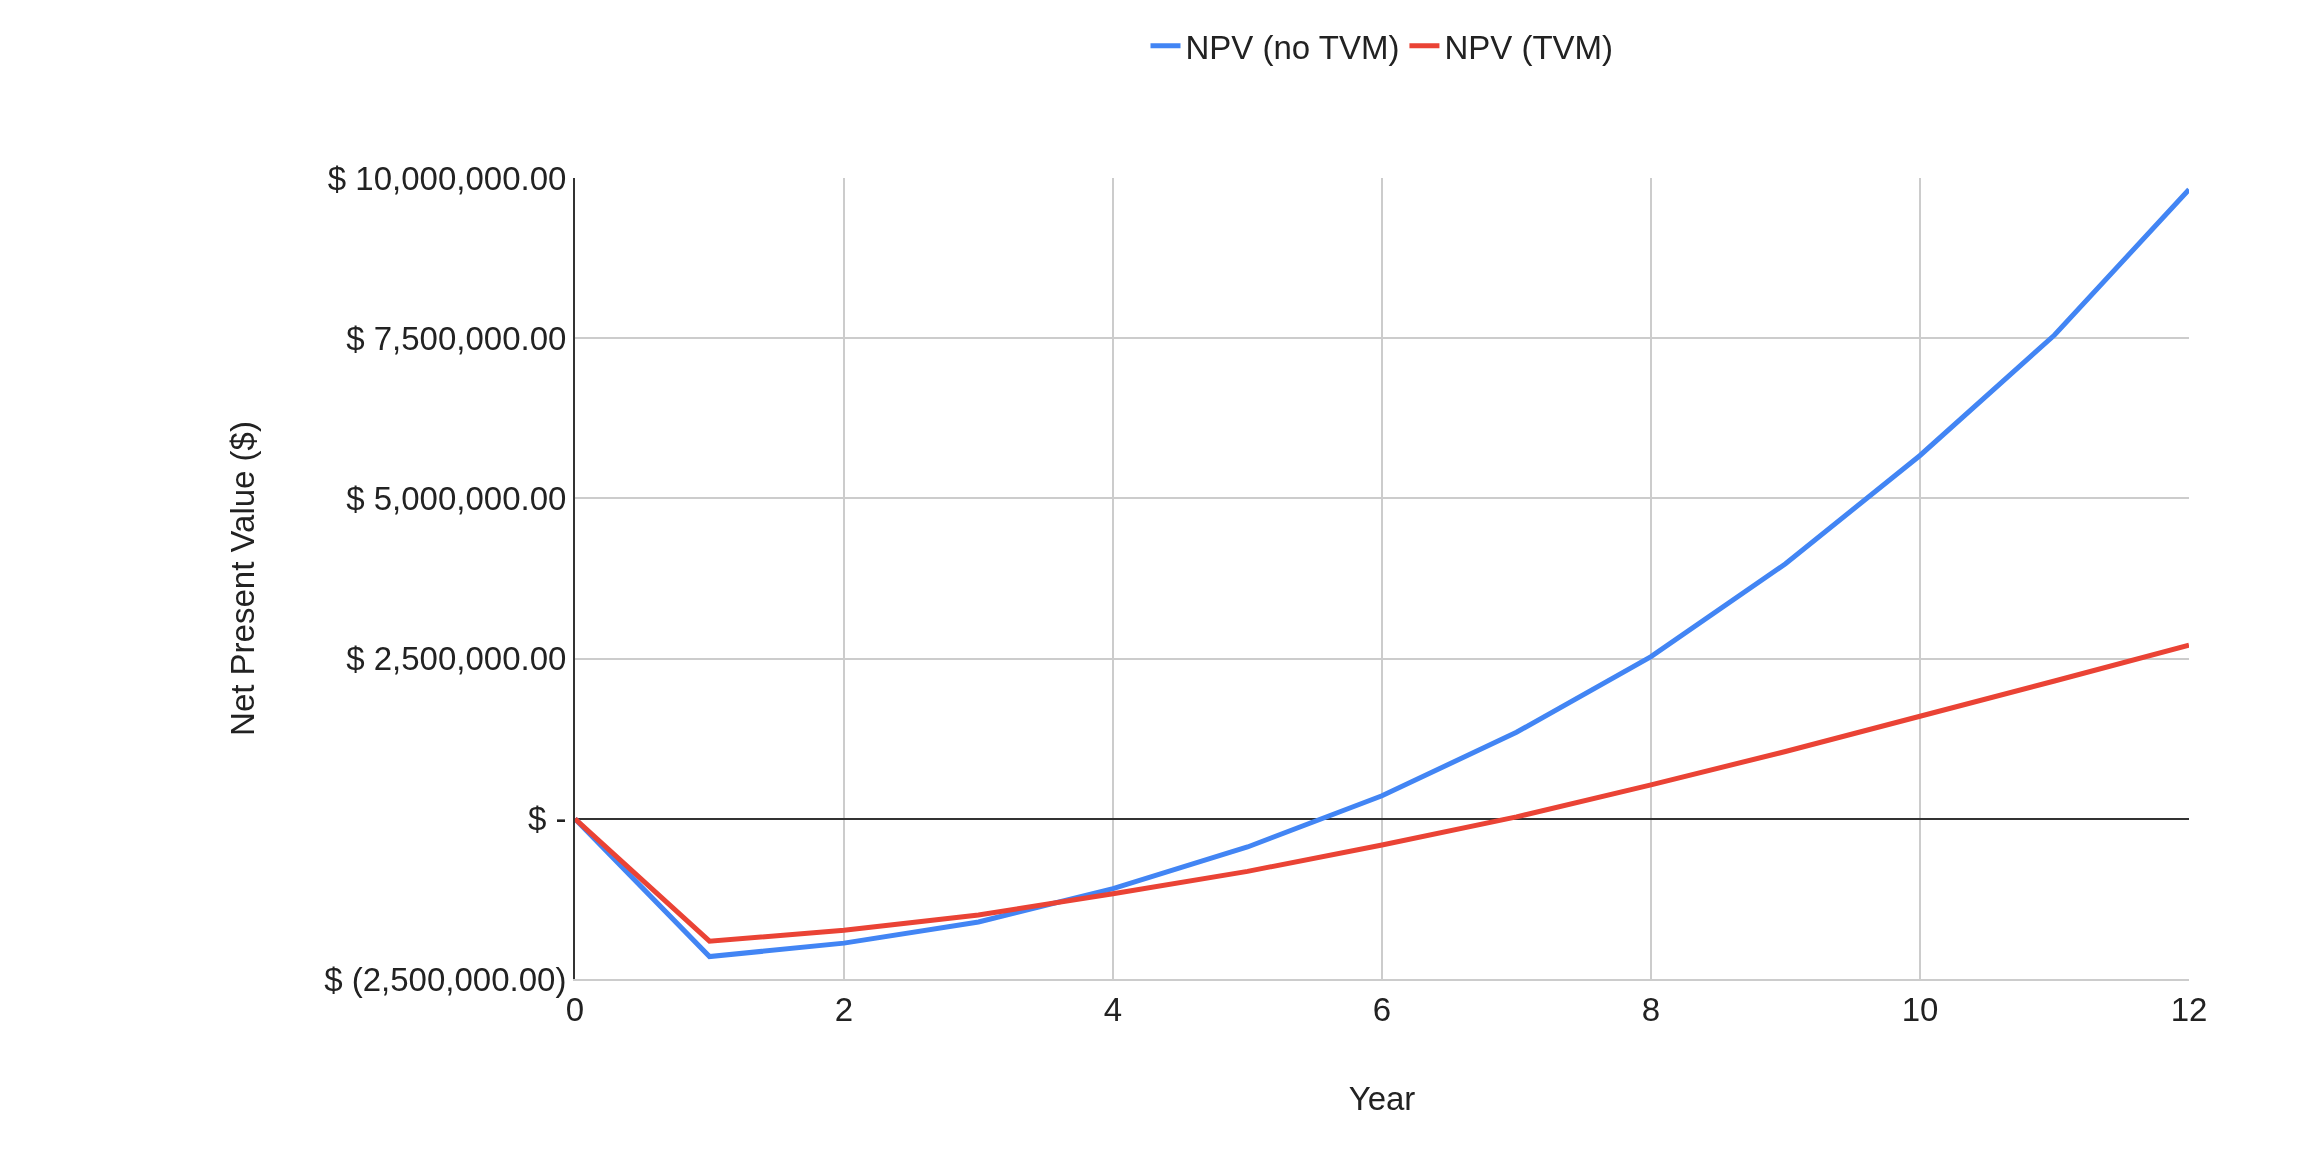 The height and width of the screenshot is (1161, 2305). Describe the element at coordinates (1920, 1009) in the screenshot. I see `x-tick-label: 10` at that location.